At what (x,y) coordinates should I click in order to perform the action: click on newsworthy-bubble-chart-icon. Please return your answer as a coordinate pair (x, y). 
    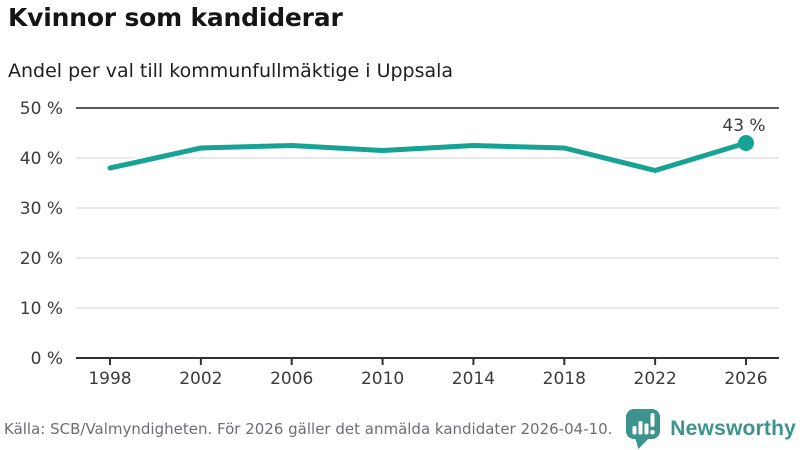
    Looking at the image, I should click on (643, 429).